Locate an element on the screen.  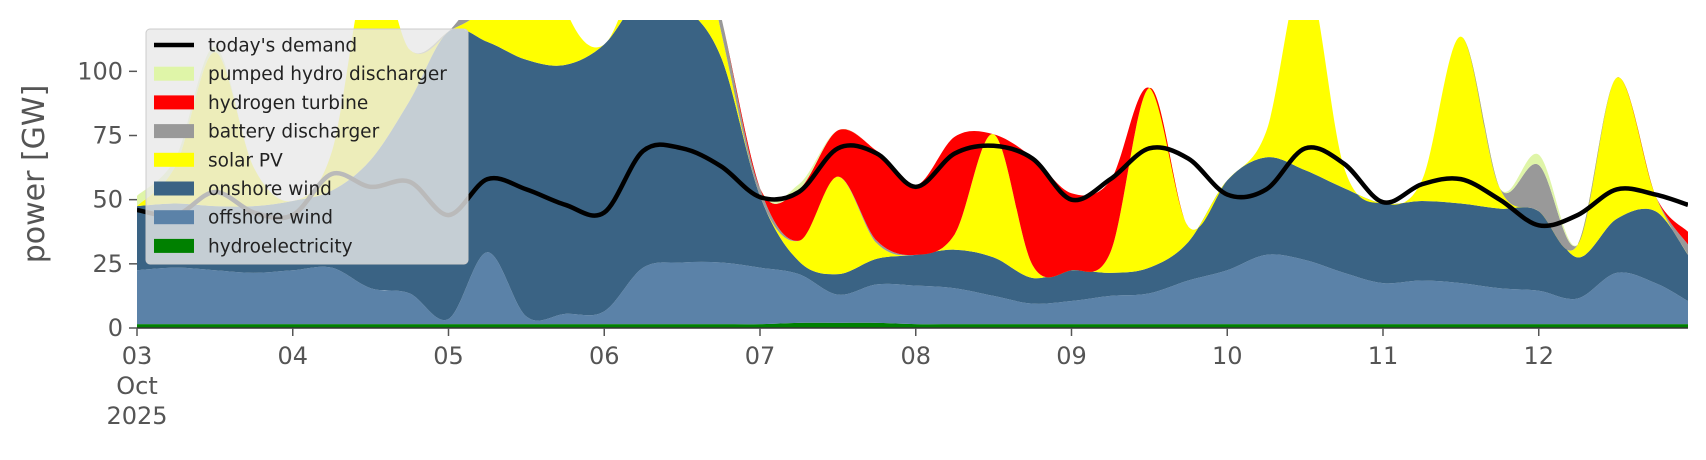
legend-swatch-pumped-hydro-discharger is located at coordinates (174, 73).